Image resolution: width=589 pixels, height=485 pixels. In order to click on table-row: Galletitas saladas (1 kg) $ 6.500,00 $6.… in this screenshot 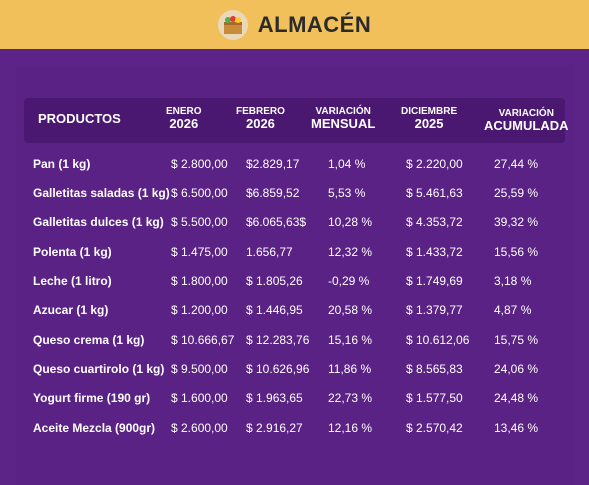, I will do `click(286, 193)`.